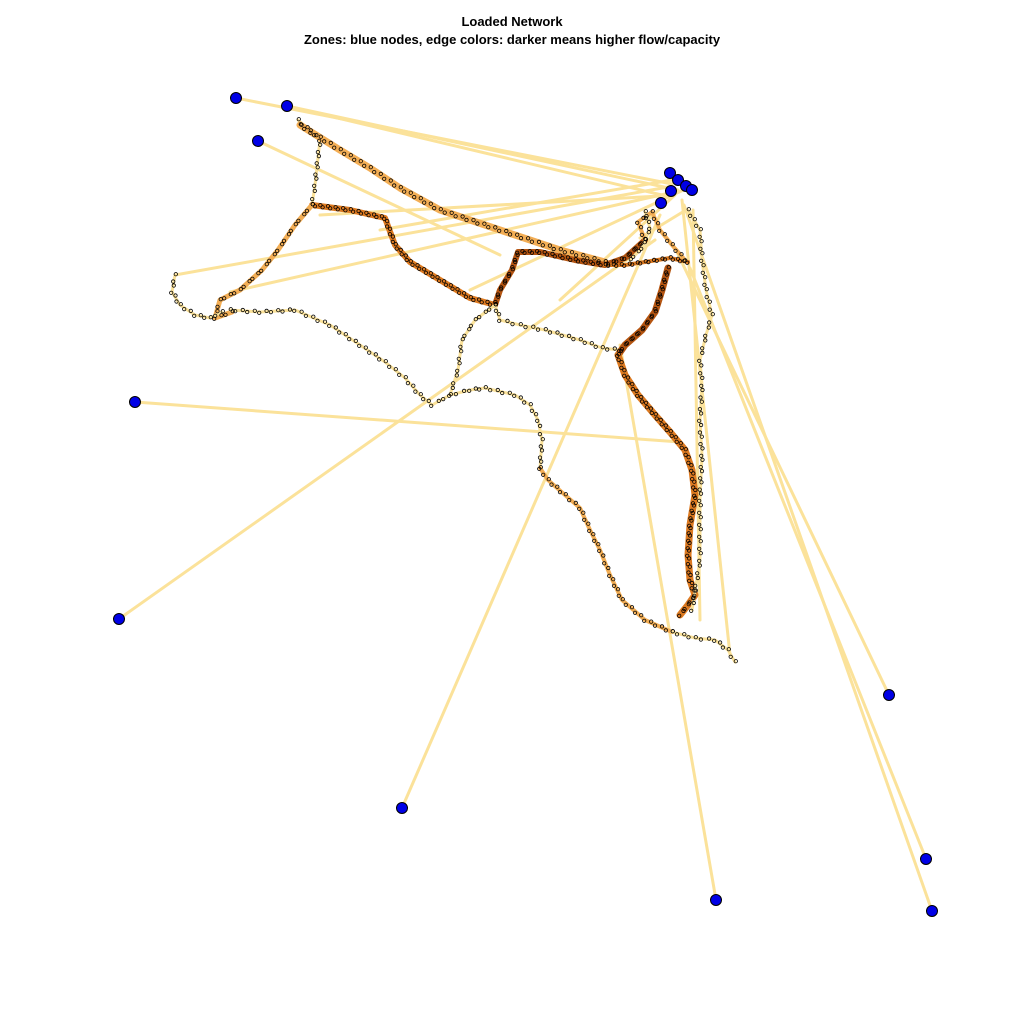  Describe the element at coordinates (678, 180) in the screenshot. I see `zone-node` at that location.